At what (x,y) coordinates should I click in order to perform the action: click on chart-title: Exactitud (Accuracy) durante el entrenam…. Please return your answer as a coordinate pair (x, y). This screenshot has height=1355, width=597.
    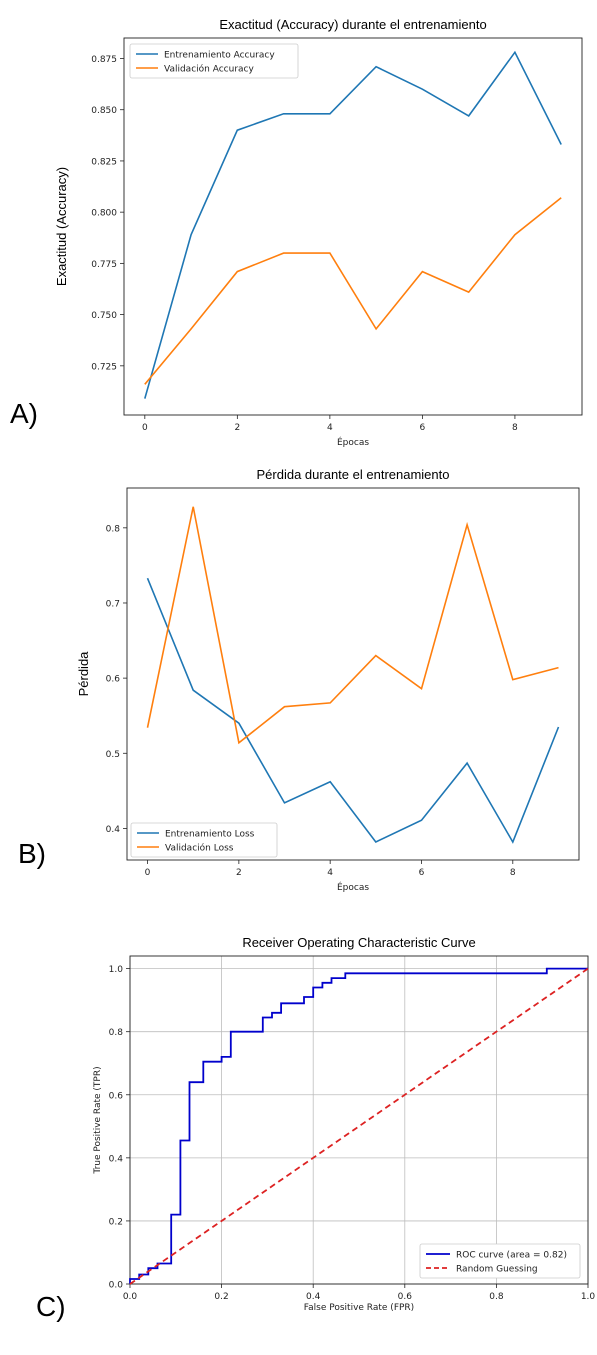
    Looking at the image, I should click on (352, 24).